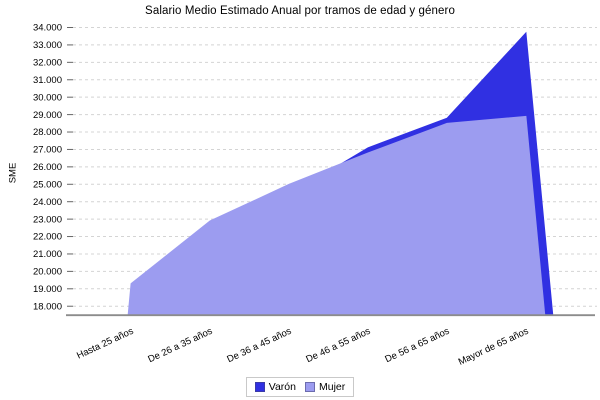  Describe the element at coordinates (47, 63) in the screenshot. I see `y-tick-label: 32.000` at that location.